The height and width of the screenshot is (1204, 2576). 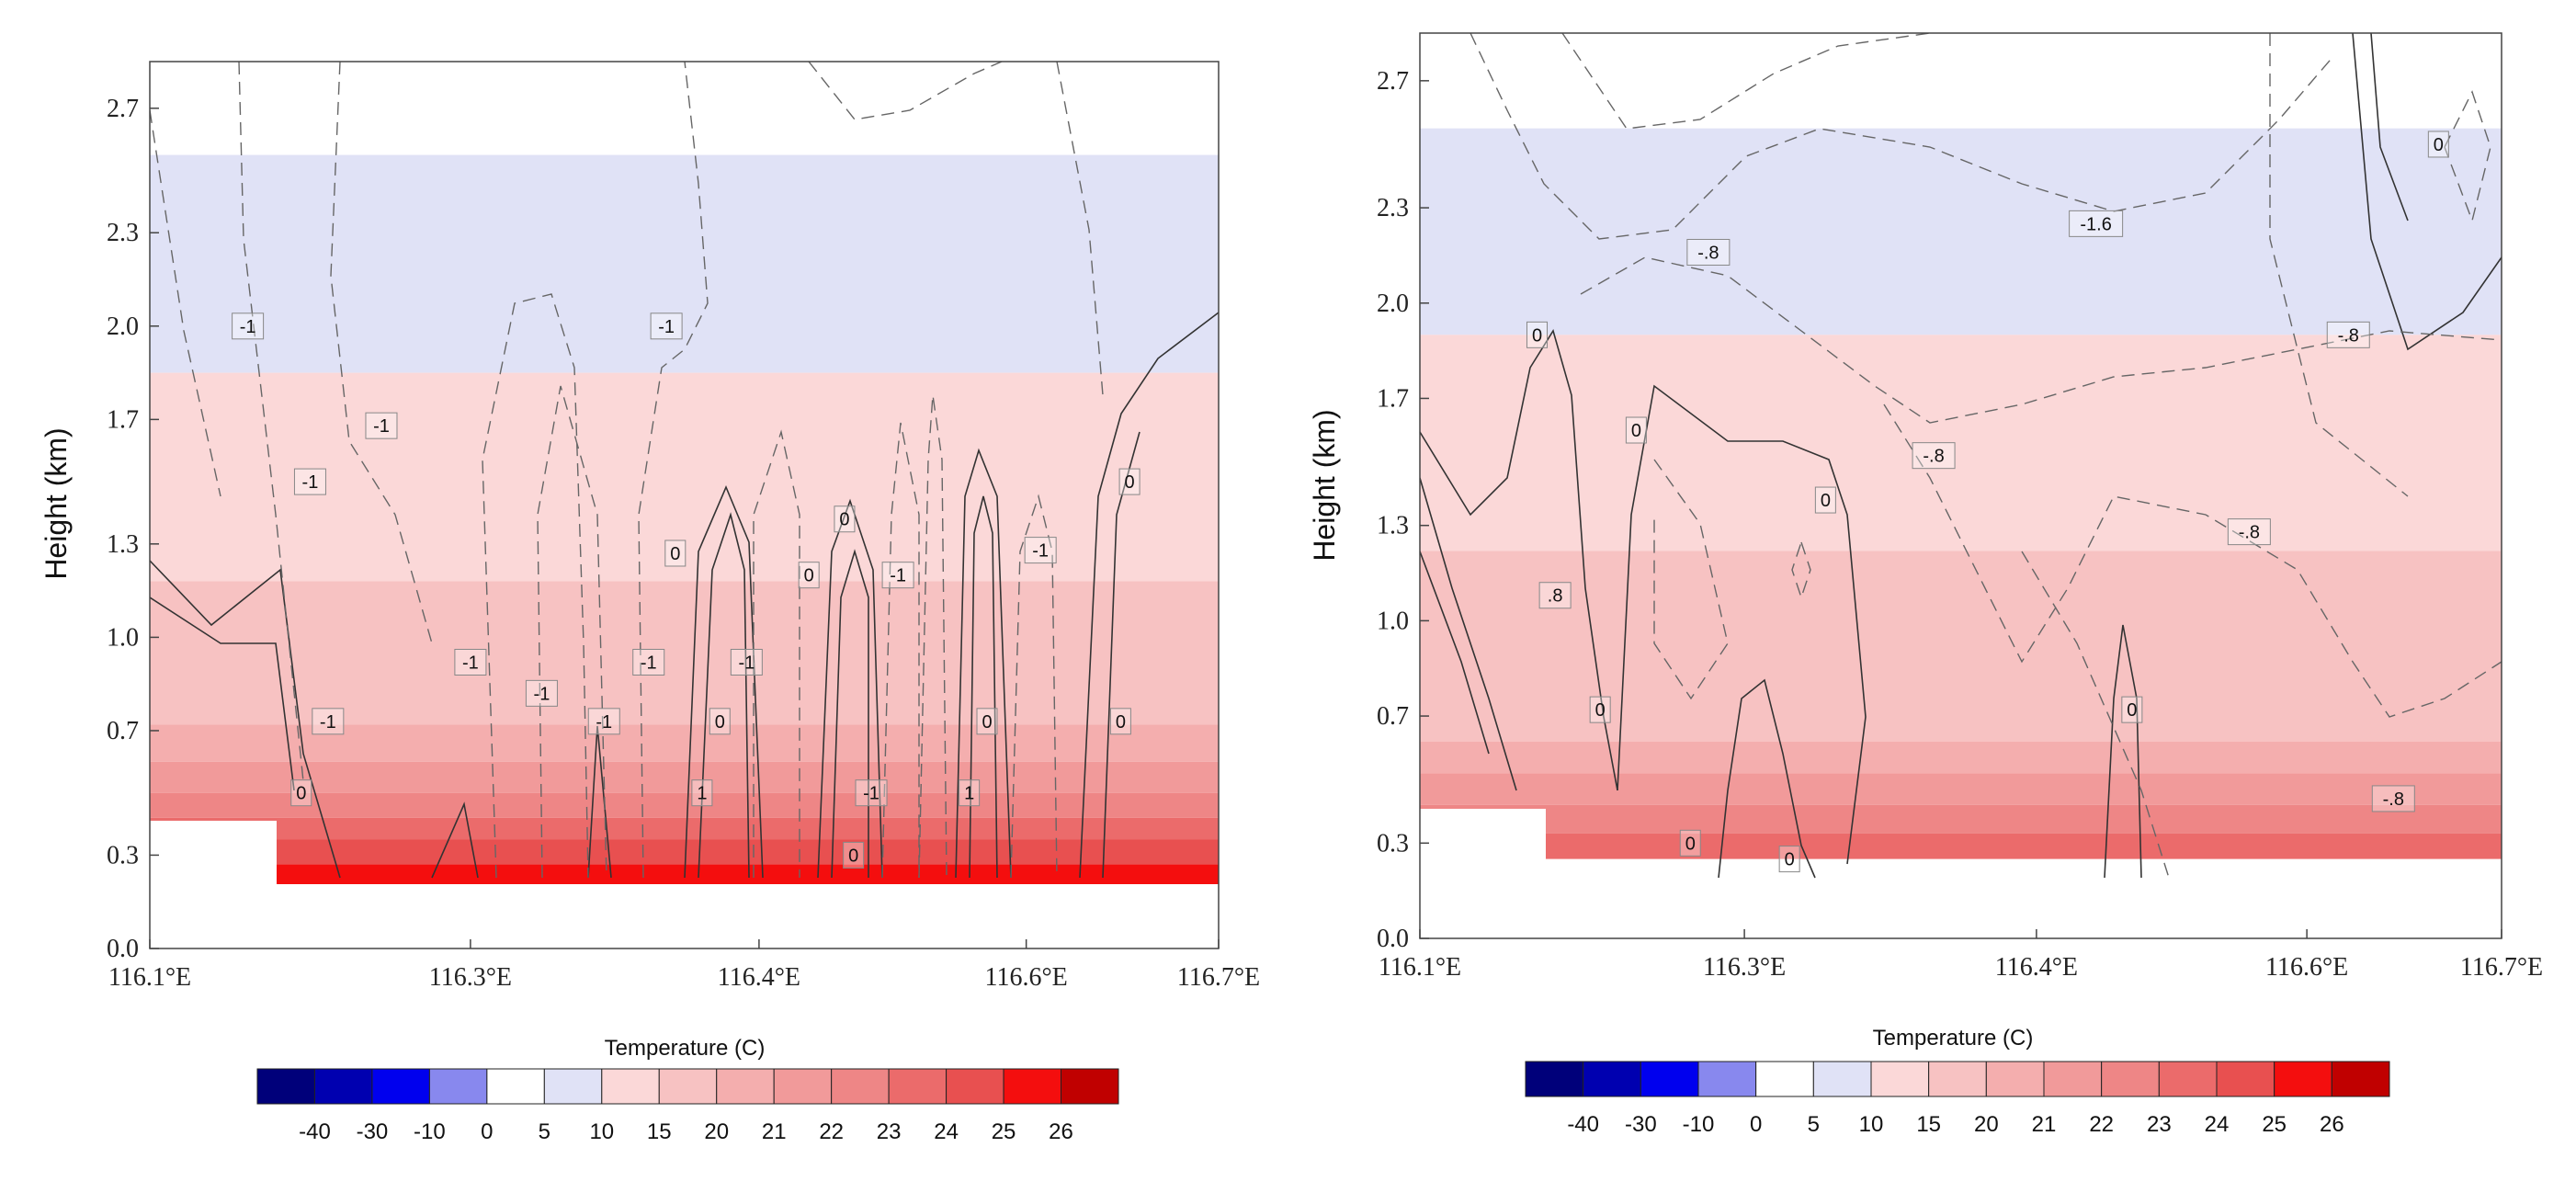 I want to click on contour-label: -.8, so click(x=2348, y=335).